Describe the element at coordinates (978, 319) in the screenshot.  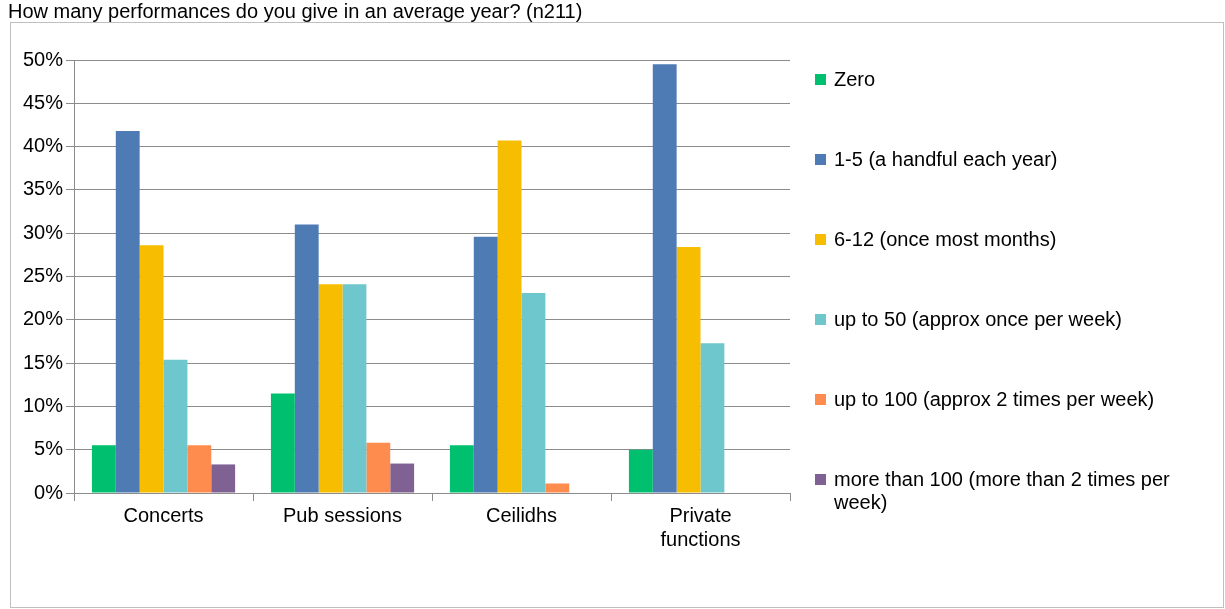
I see `legend-label: up to 50 (approx once per week)` at that location.